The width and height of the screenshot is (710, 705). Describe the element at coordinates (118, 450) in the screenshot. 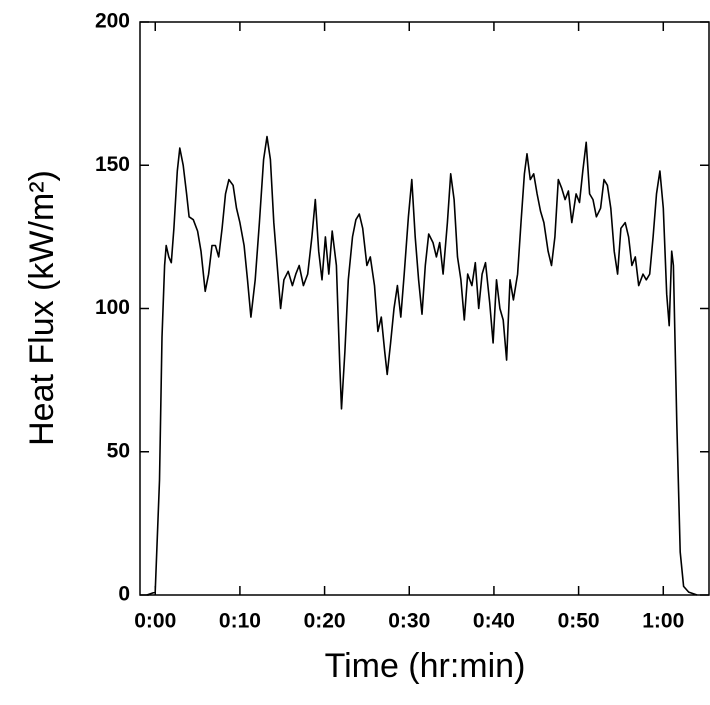

I see `y-tick-label: 50` at that location.